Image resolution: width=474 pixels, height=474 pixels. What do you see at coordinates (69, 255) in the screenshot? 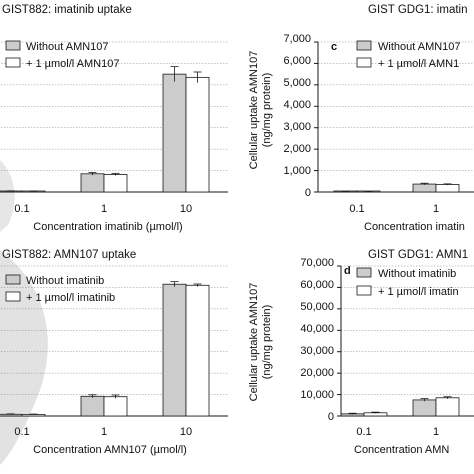
I see `panel-title: GIST882: AMN107 uptake` at bounding box center [69, 255].